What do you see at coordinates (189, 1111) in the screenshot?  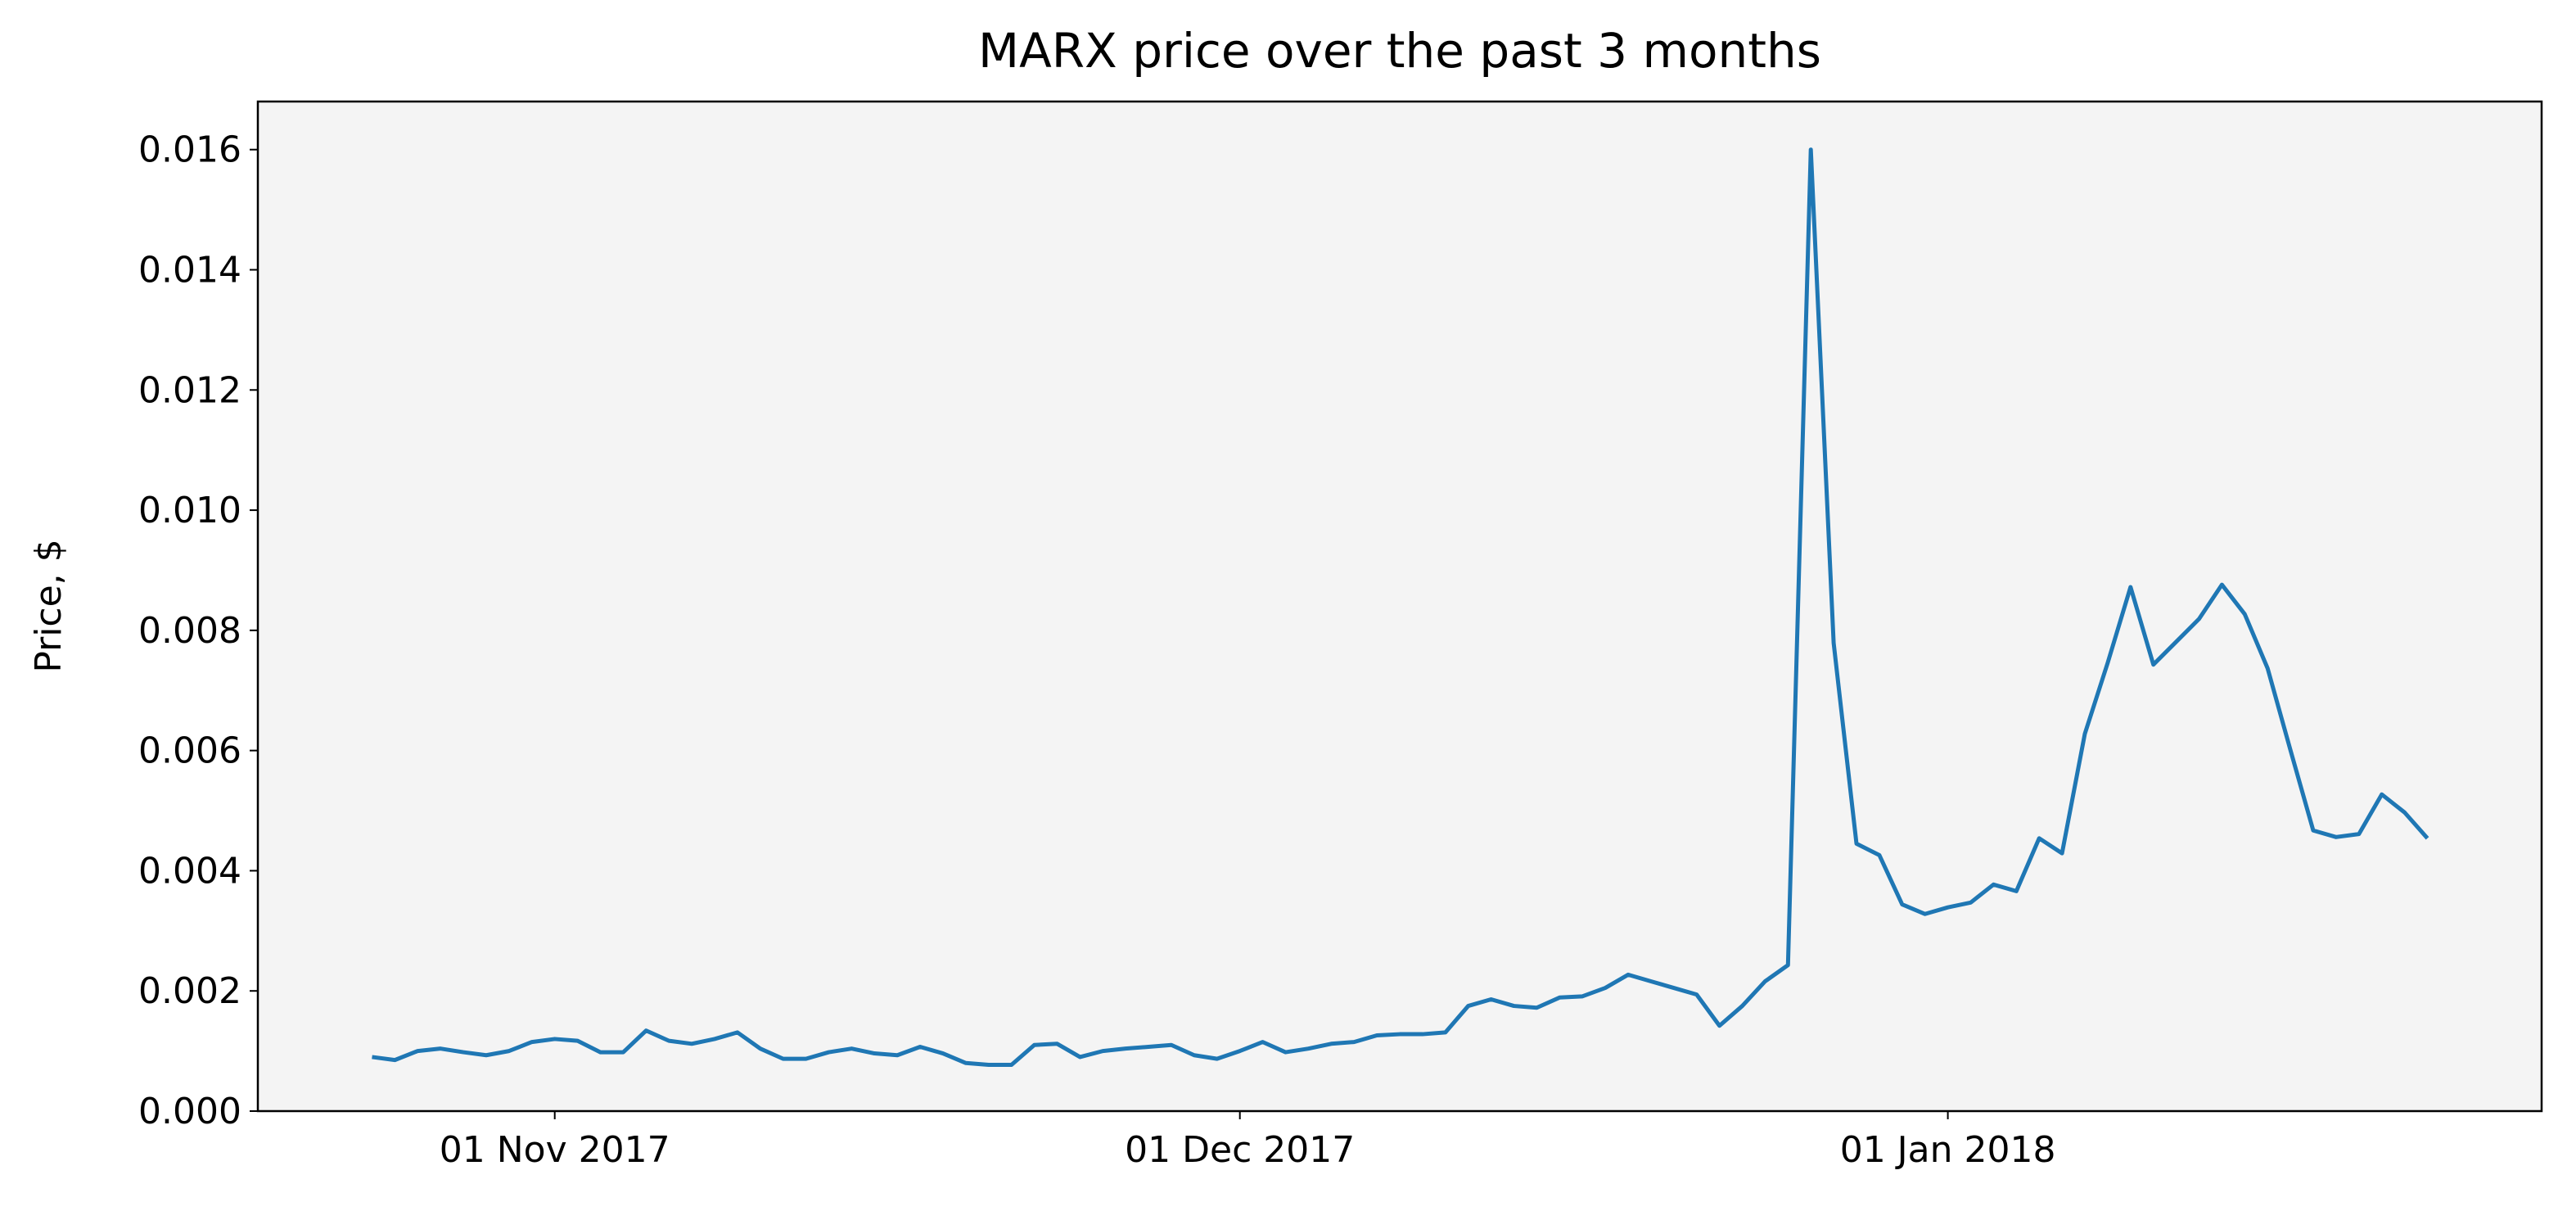 I see `y-tick-label: 0.000` at bounding box center [189, 1111].